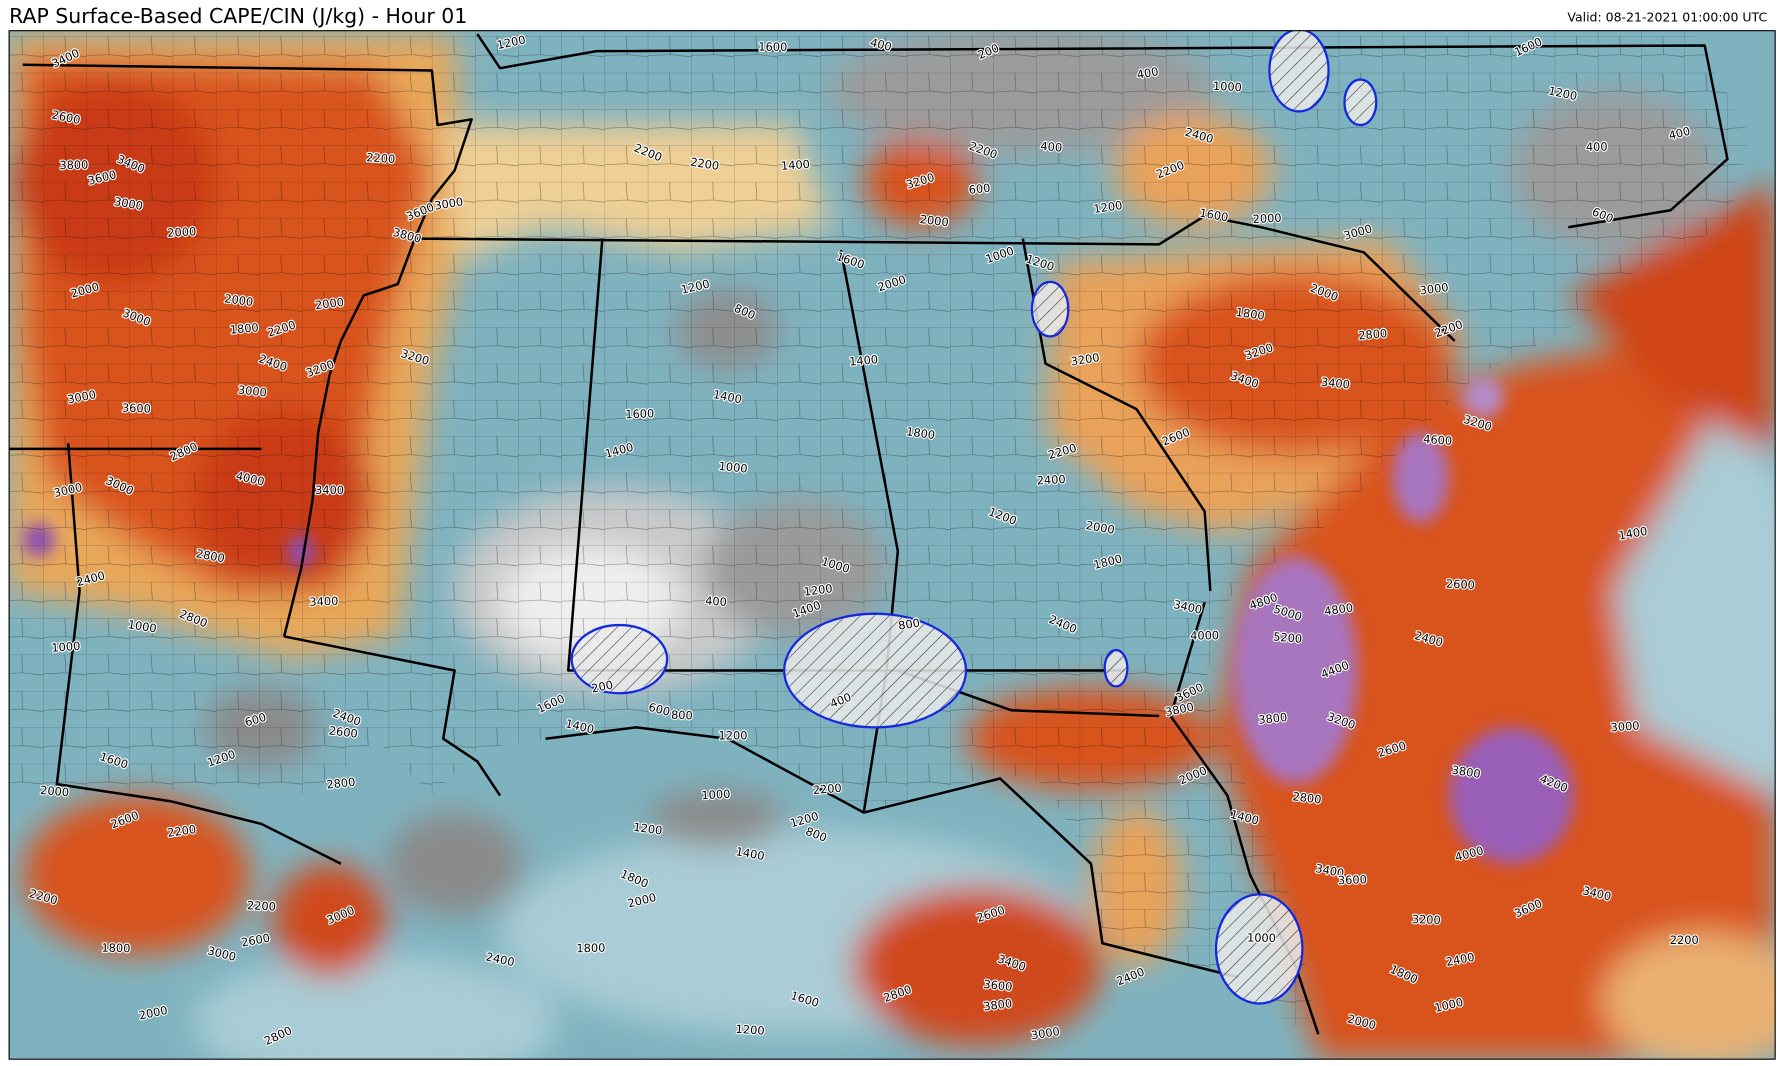  I want to click on contour-label: 200, so click(602, 687).